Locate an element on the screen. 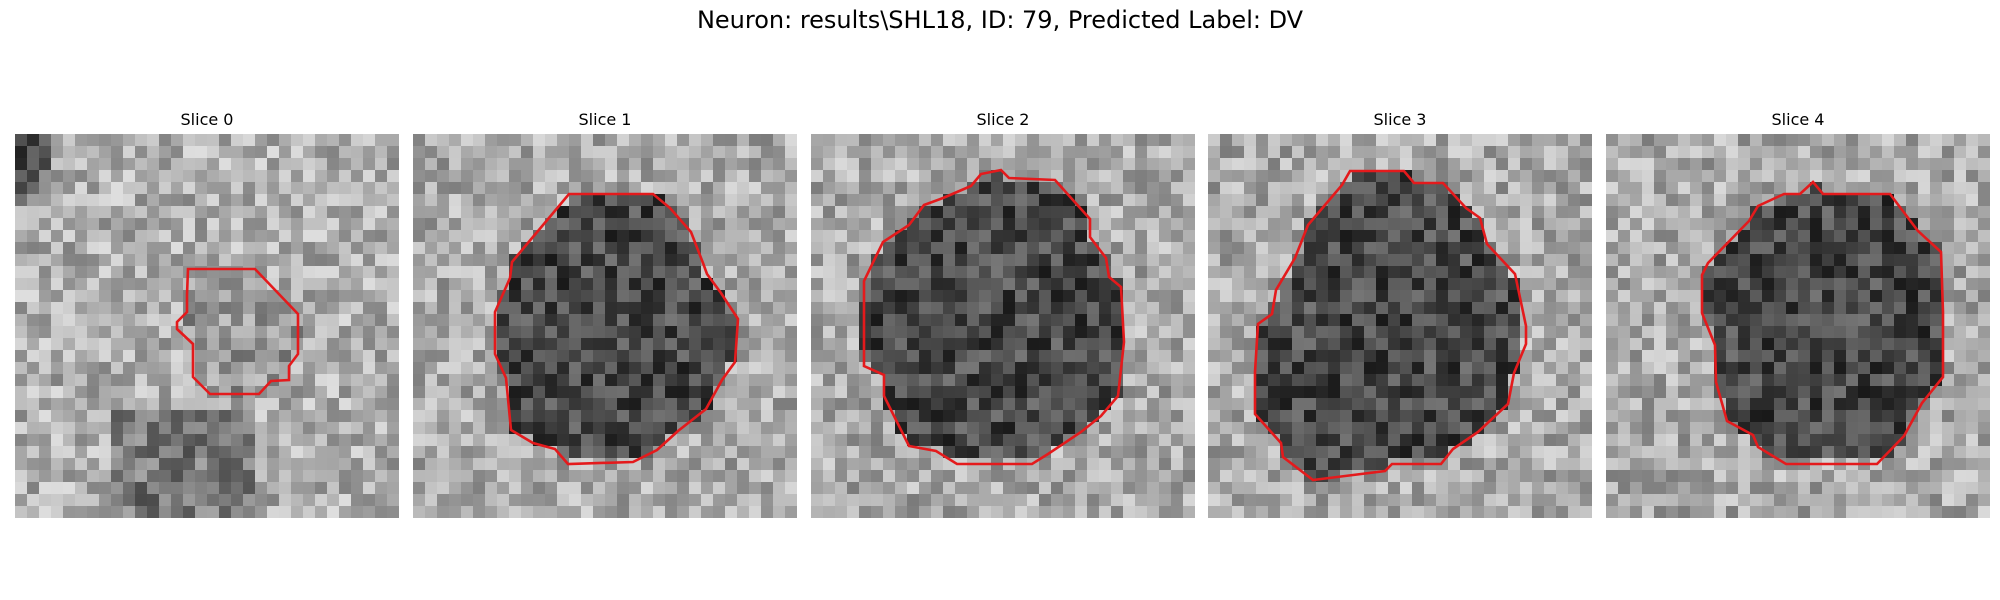 This screenshot has width=2000, height=600. slice-panel-4: Slice 4 is located at coordinates (1798, 313).